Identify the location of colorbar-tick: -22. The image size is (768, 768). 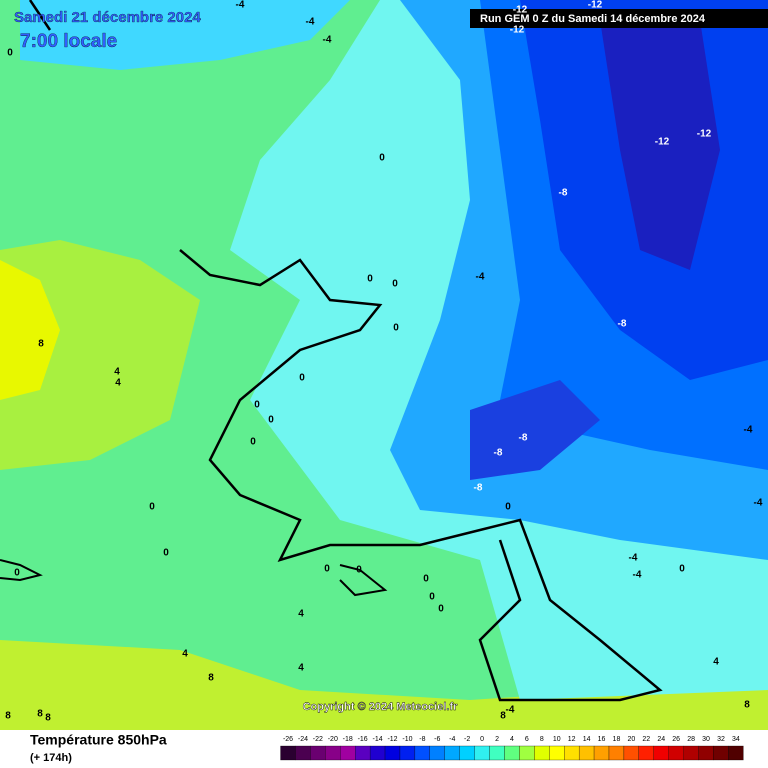
(318, 739).